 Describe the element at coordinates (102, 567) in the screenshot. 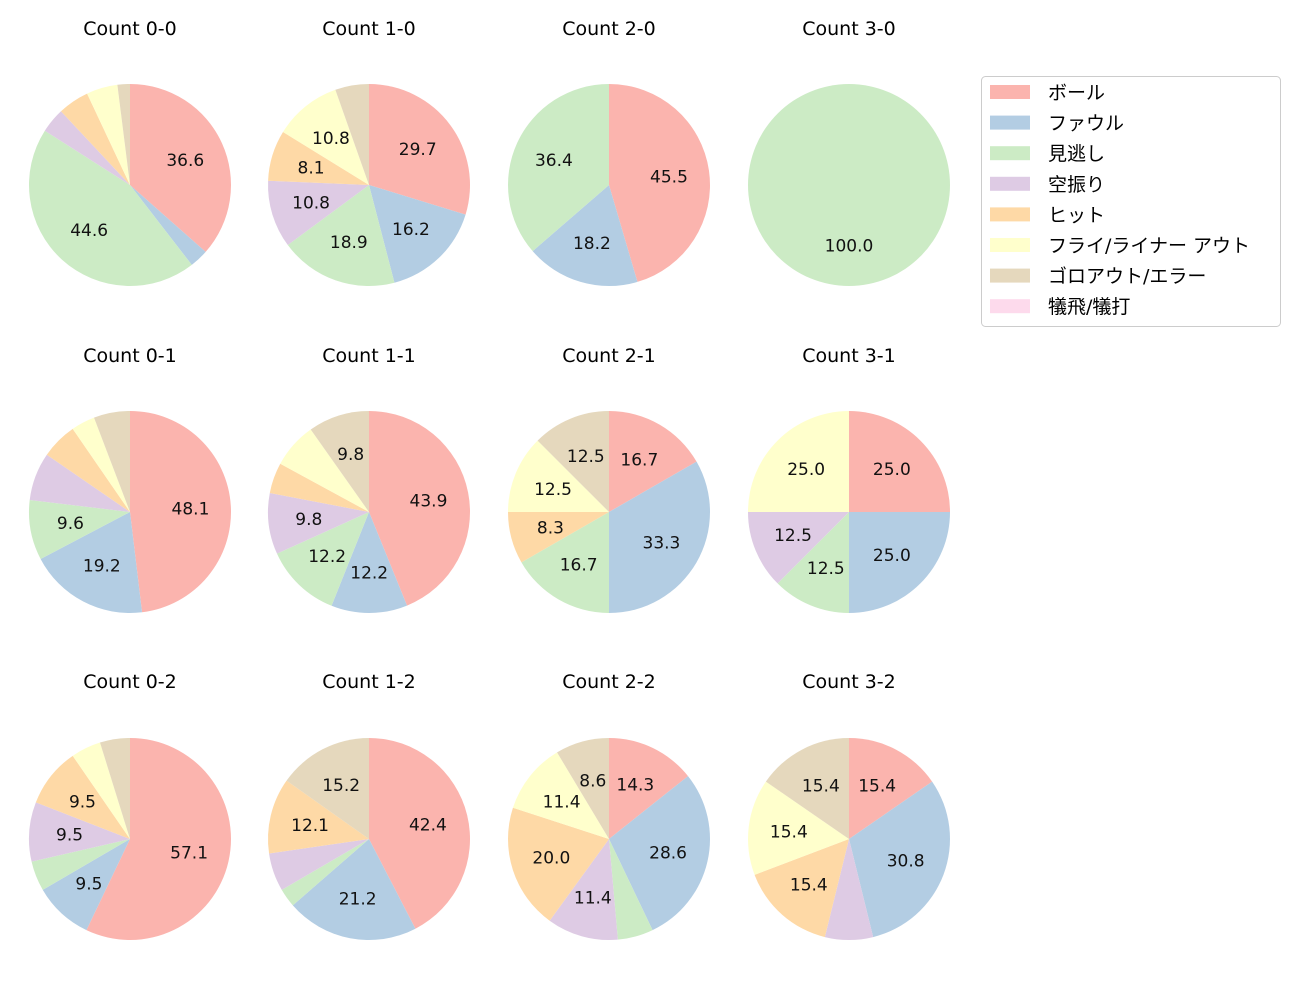

I see `slice-label: 19.2` at that location.